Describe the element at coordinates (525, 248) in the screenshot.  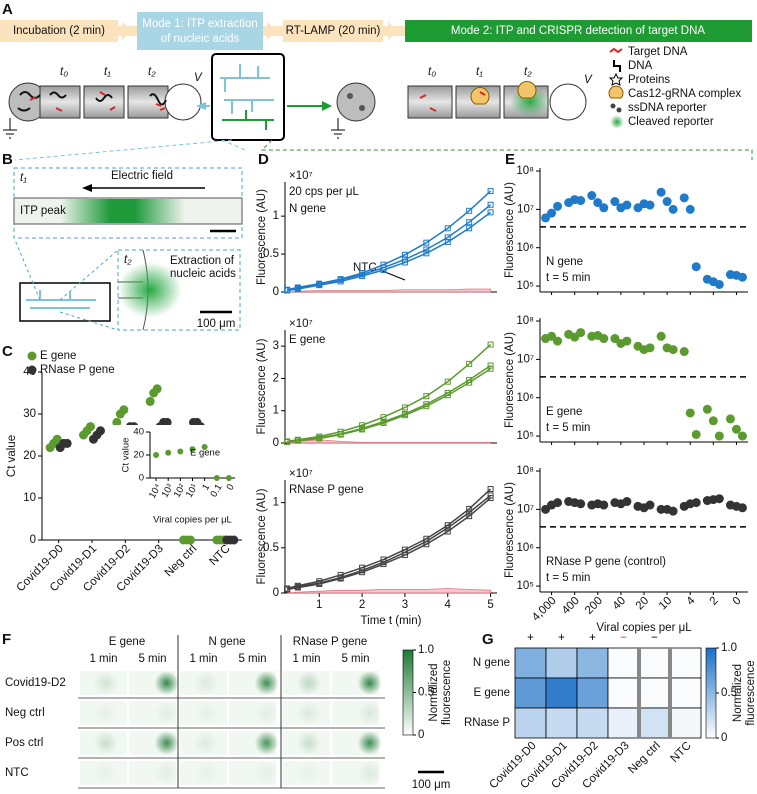
I see `y-tick-label: 10⁶` at that location.